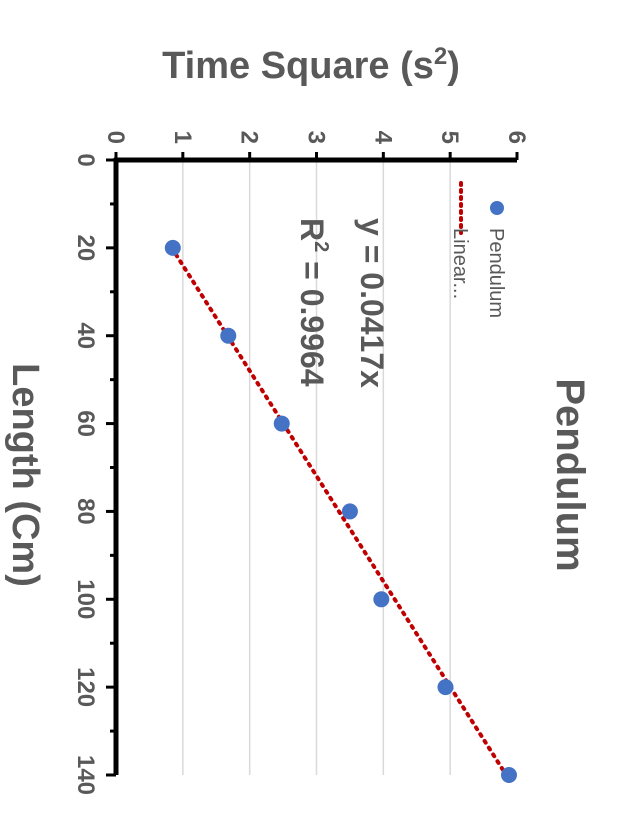 Image resolution: width=631 pixels, height=816 pixels. I want to click on x-tick-label-100: 100, so click(85, 599).